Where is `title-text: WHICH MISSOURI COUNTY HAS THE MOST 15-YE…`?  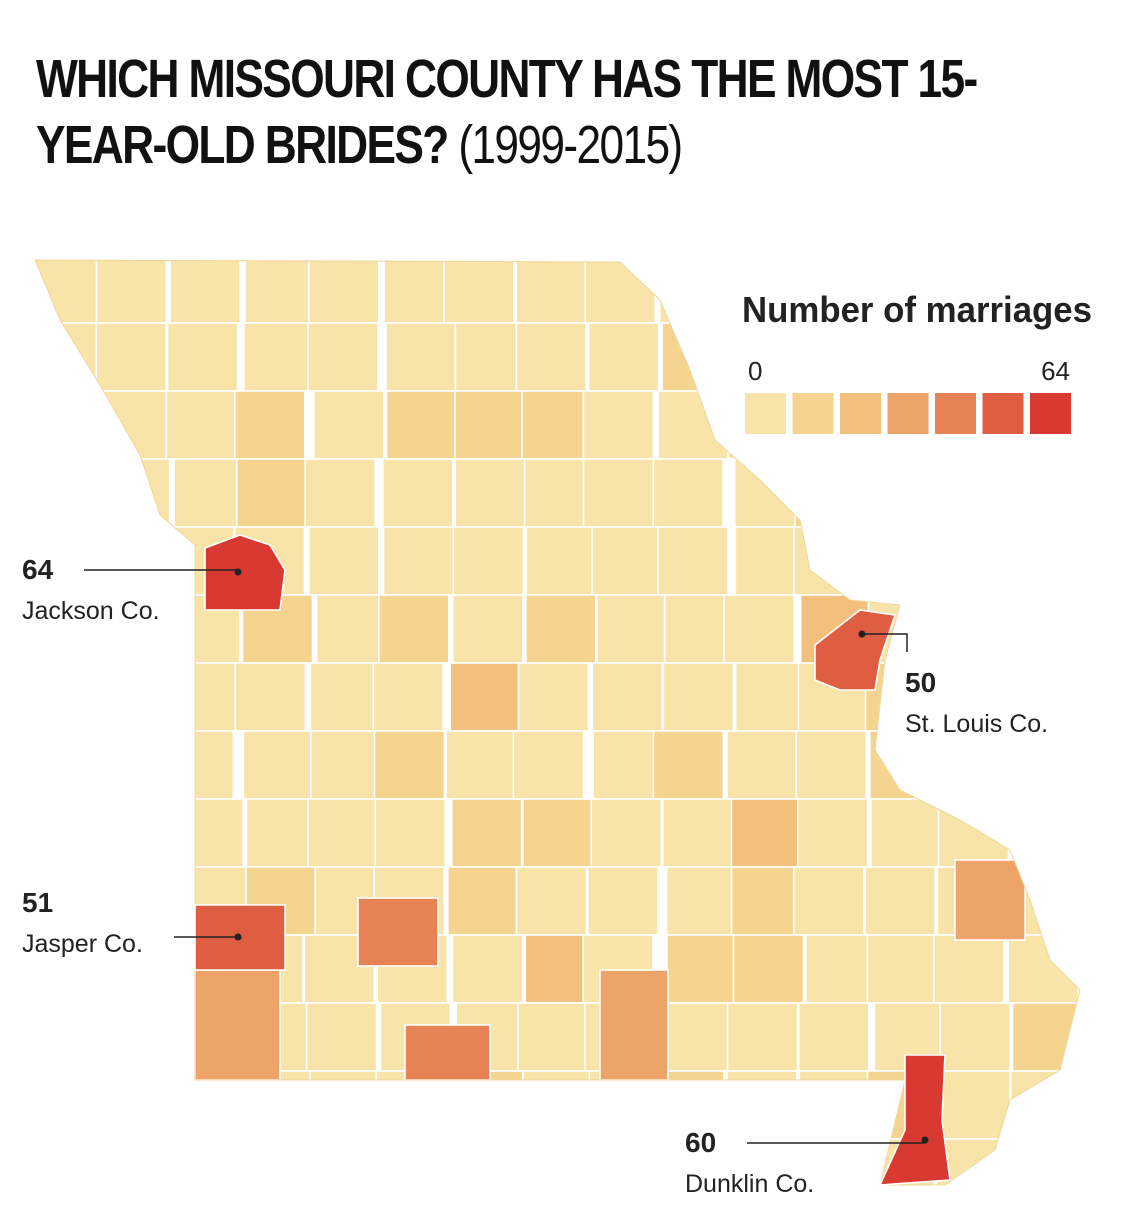
title-text: WHICH MISSOURI COUNTY HAS THE MOST 15-YE… is located at coordinates (507, 112).